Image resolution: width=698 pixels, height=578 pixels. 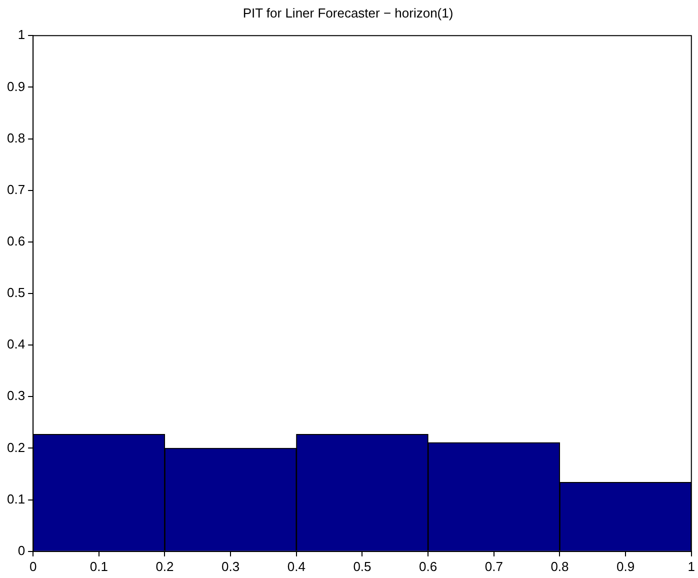 What do you see at coordinates (691, 566) in the screenshot?
I see `x-tick-label: 1` at bounding box center [691, 566].